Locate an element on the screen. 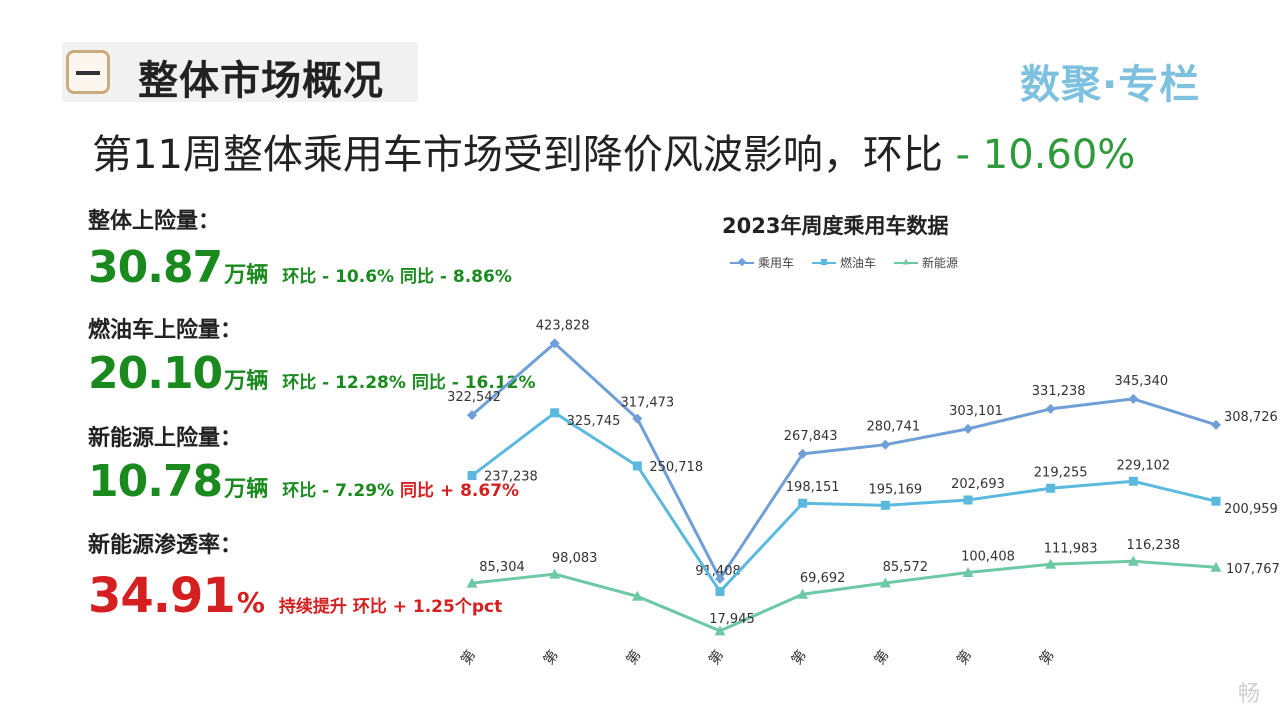 This screenshot has height=719, width=1280. data-label-fuel: 195,169 is located at coordinates (895, 489).